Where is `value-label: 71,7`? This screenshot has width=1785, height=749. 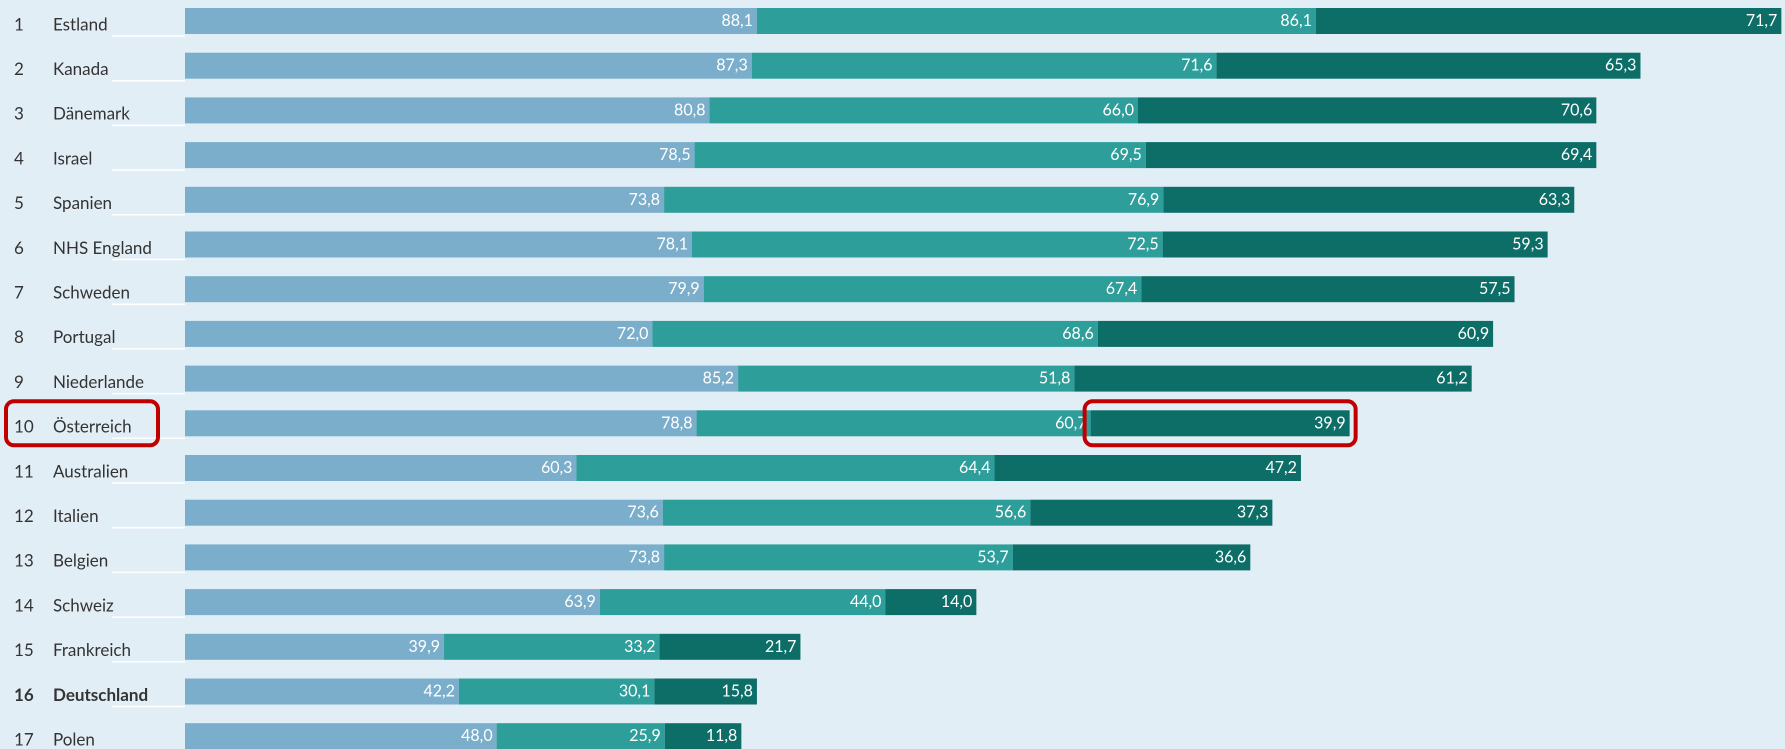 value-label: 71,7 is located at coordinates (1761, 20).